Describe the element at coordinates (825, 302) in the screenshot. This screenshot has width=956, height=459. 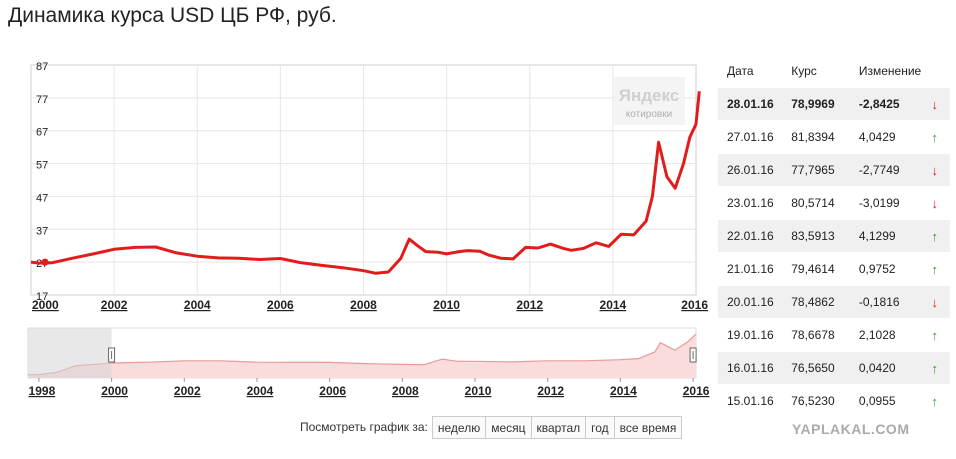
I see `rate-cell: 78,4862` at that location.